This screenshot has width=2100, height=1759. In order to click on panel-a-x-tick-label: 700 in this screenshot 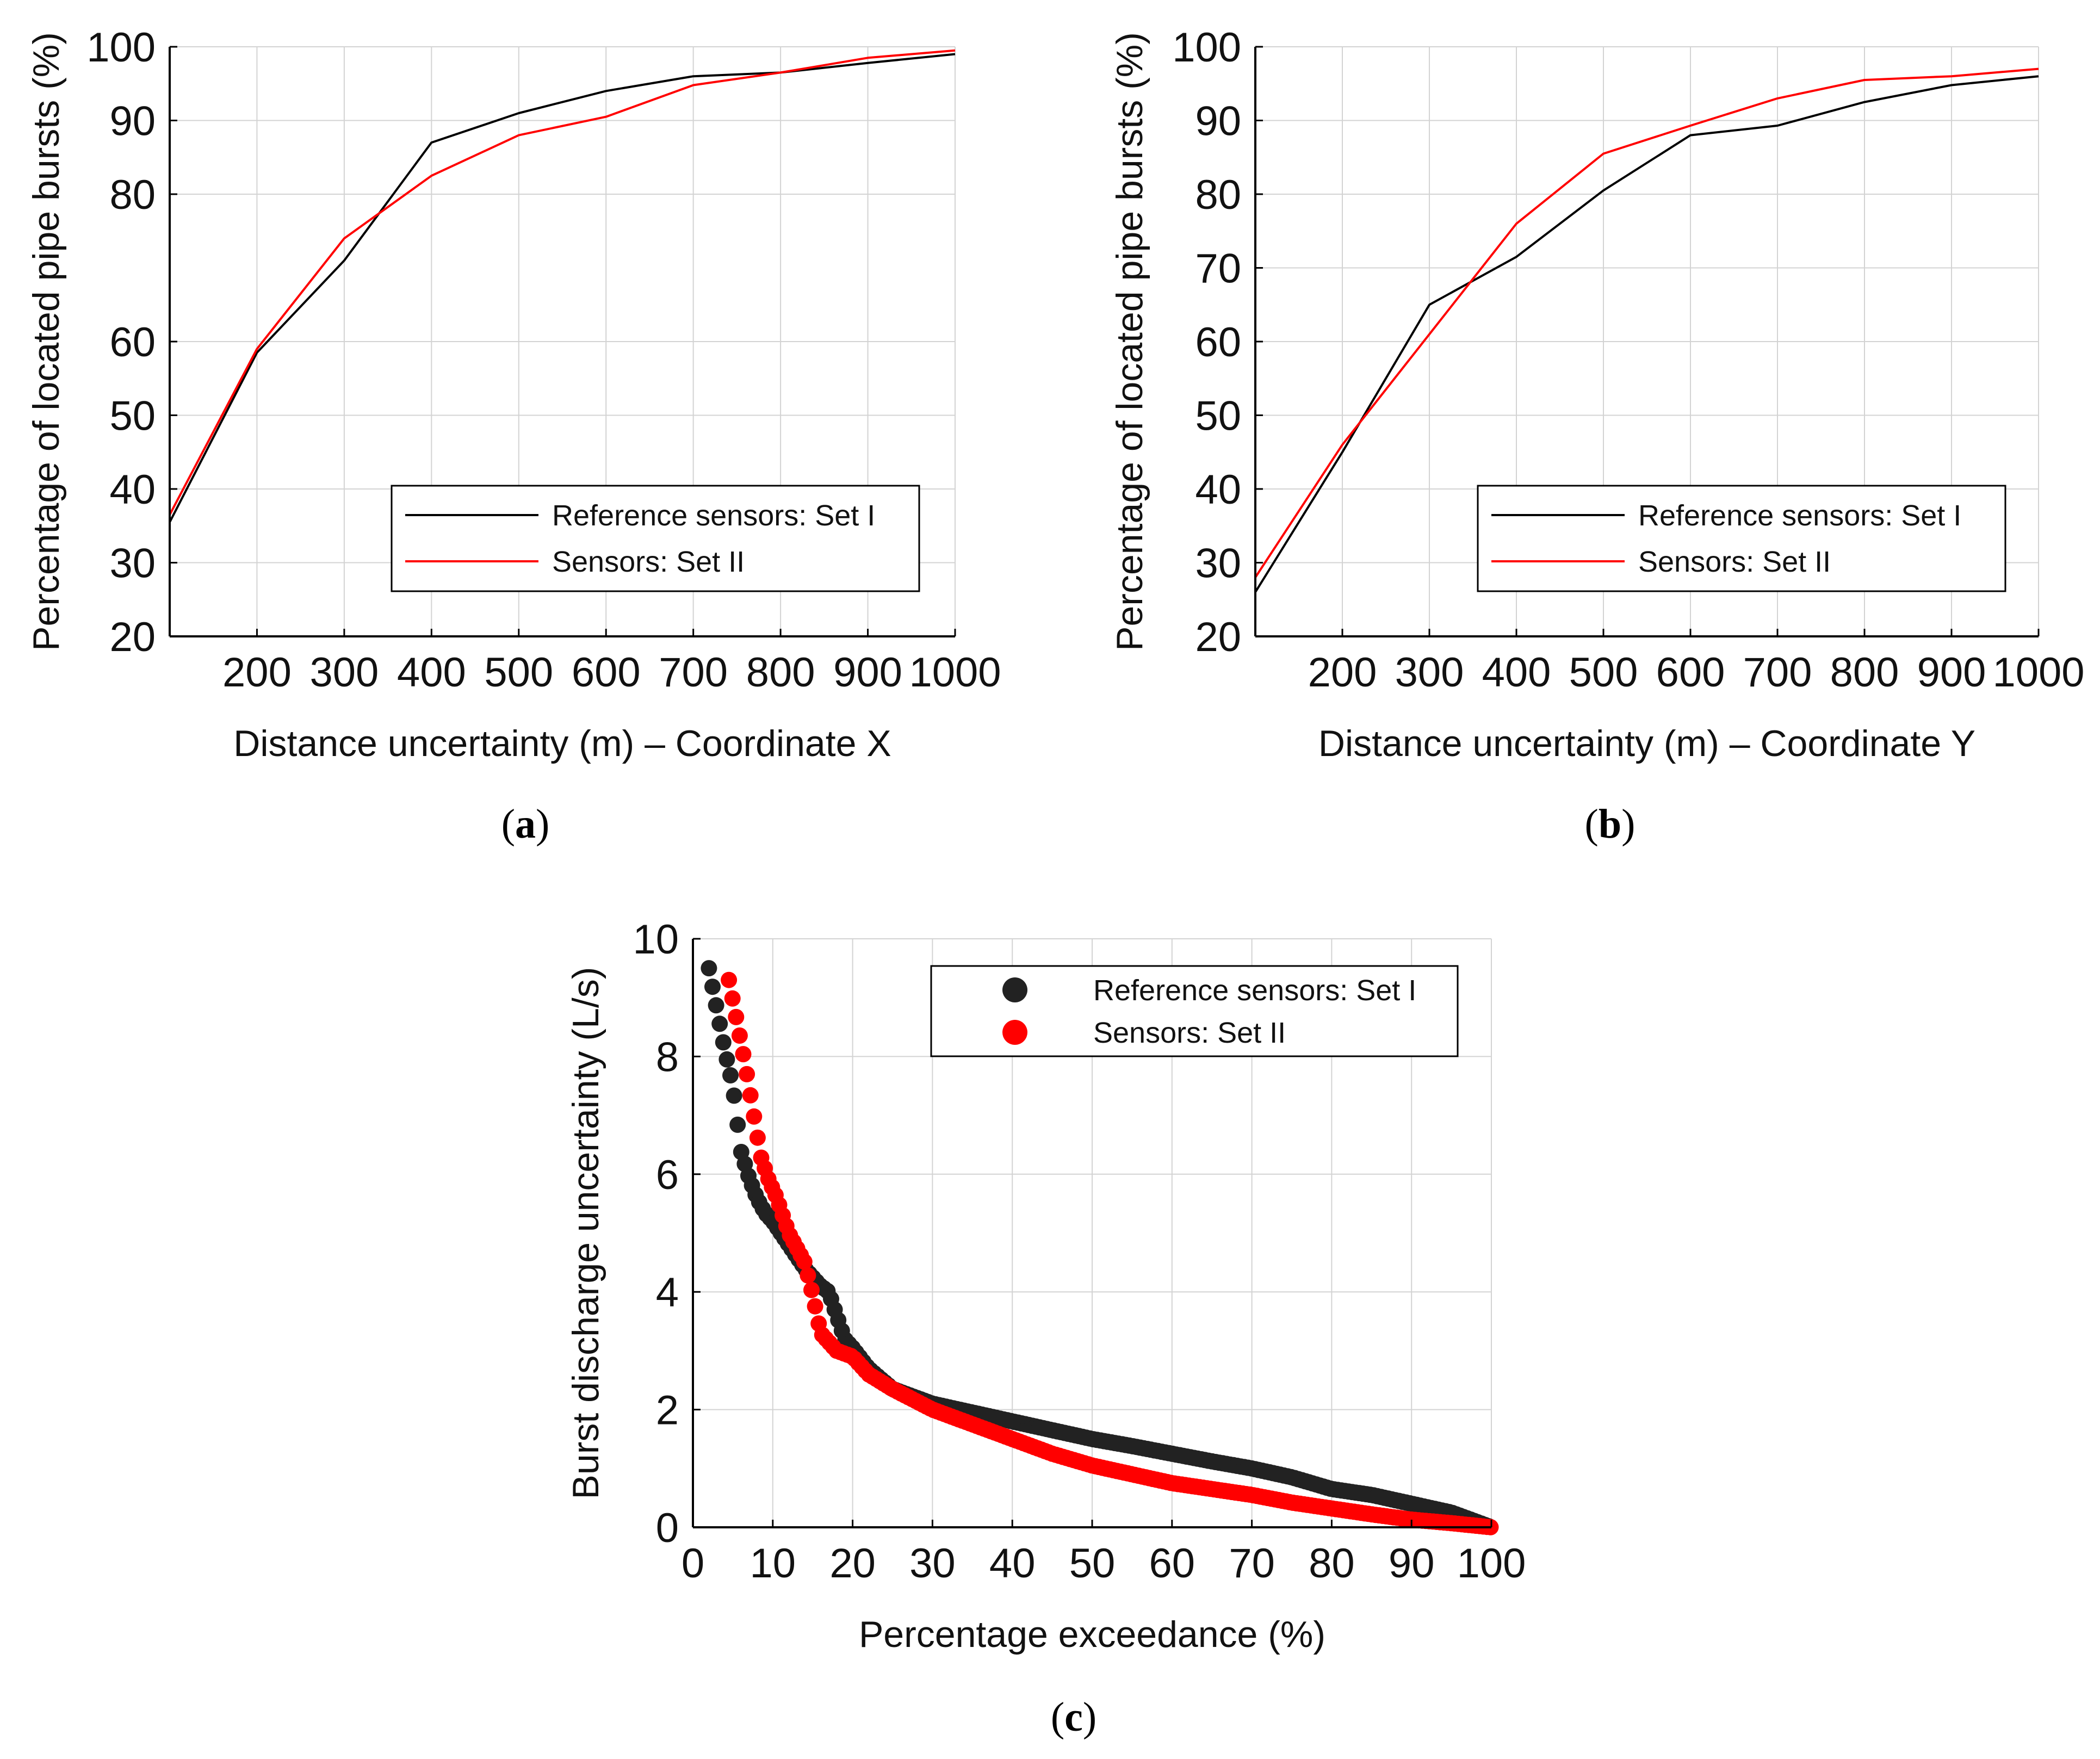, I will do `click(693, 672)`.